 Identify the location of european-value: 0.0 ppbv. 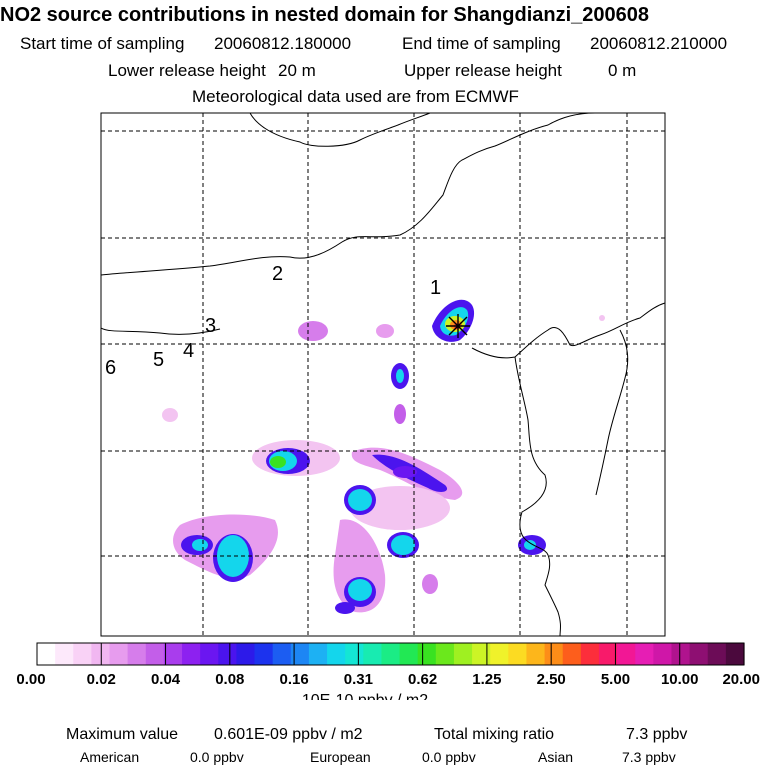
(449, 757).